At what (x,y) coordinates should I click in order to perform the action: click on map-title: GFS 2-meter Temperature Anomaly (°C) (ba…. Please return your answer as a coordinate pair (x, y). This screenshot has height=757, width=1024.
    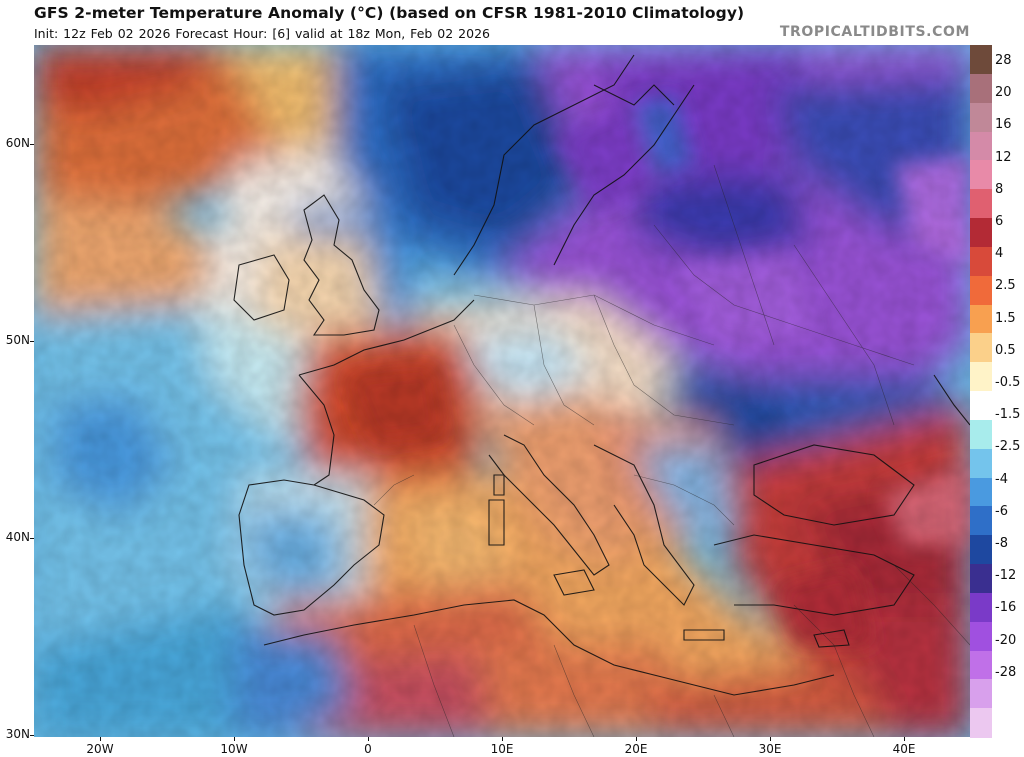
    Looking at the image, I should click on (389, 13).